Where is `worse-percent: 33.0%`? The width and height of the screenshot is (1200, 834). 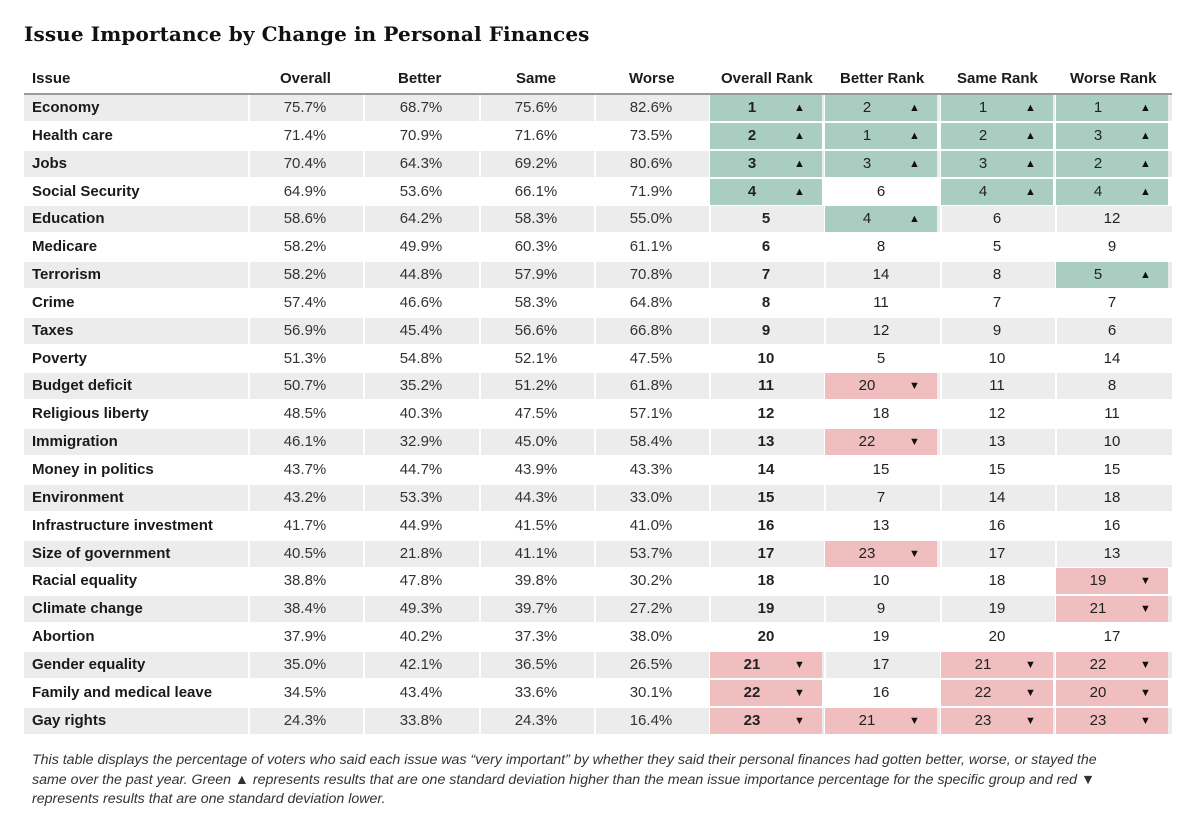 worse-percent: 33.0% is located at coordinates (651, 497).